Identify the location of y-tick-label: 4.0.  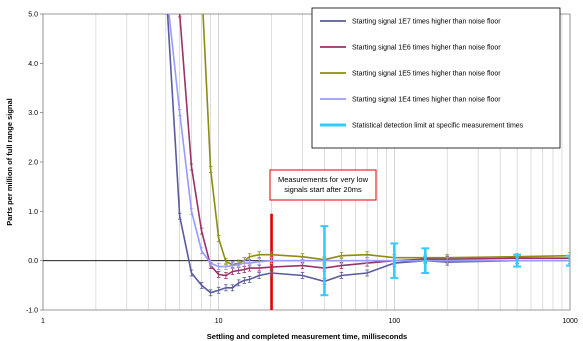
(33, 64).